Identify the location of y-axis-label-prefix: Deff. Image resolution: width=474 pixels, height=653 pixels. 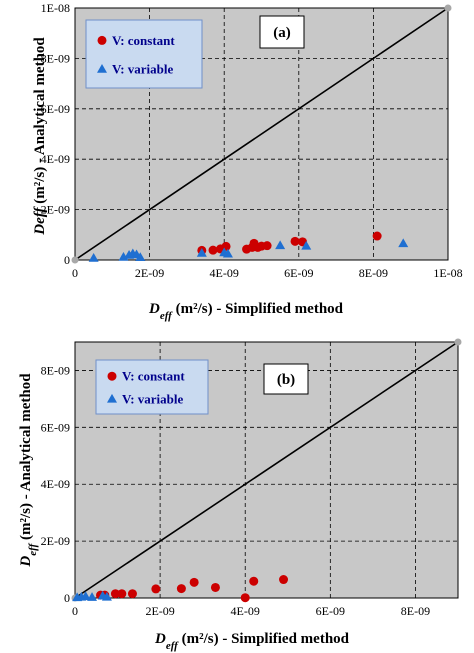
(40, 221).